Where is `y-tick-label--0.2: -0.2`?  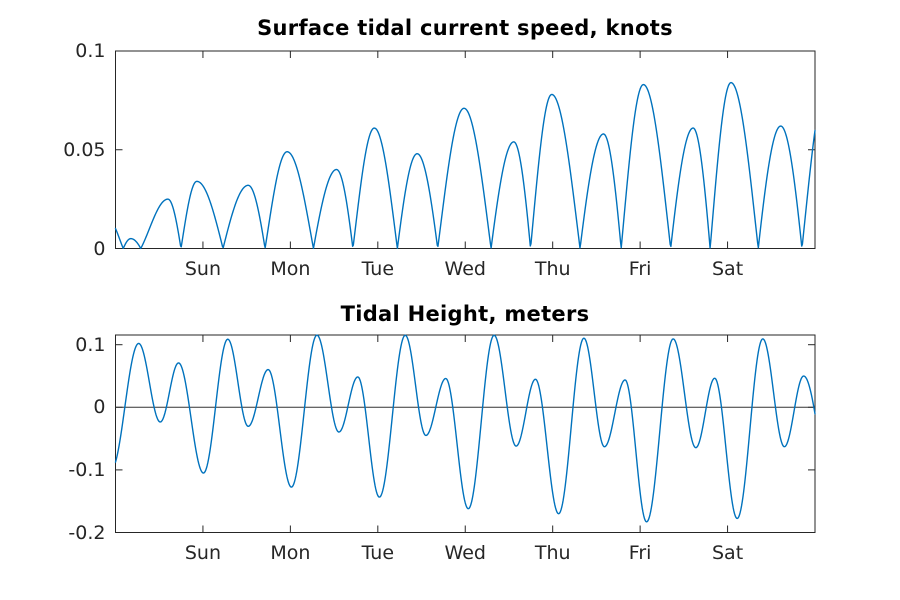 y-tick-label--0.2: -0.2 is located at coordinates (87, 532).